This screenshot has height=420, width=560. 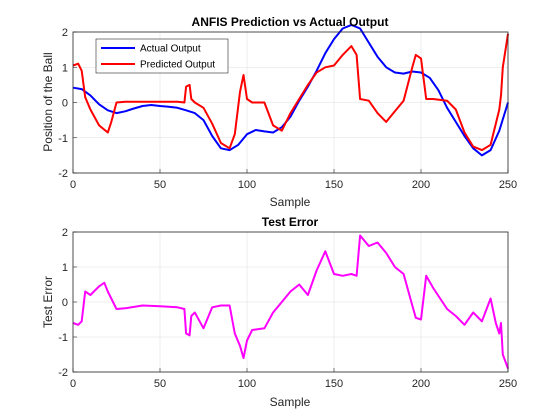 I want to click on top-x-tick-label: 50, so click(x=160, y=185).